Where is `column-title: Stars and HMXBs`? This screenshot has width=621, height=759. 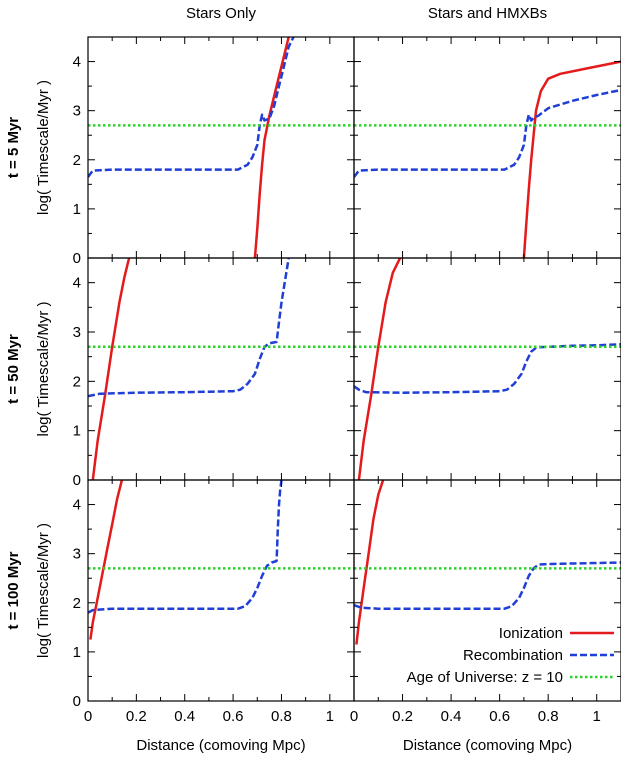
column-title: Stars and HMXBs is located at coordinates (487, 13).